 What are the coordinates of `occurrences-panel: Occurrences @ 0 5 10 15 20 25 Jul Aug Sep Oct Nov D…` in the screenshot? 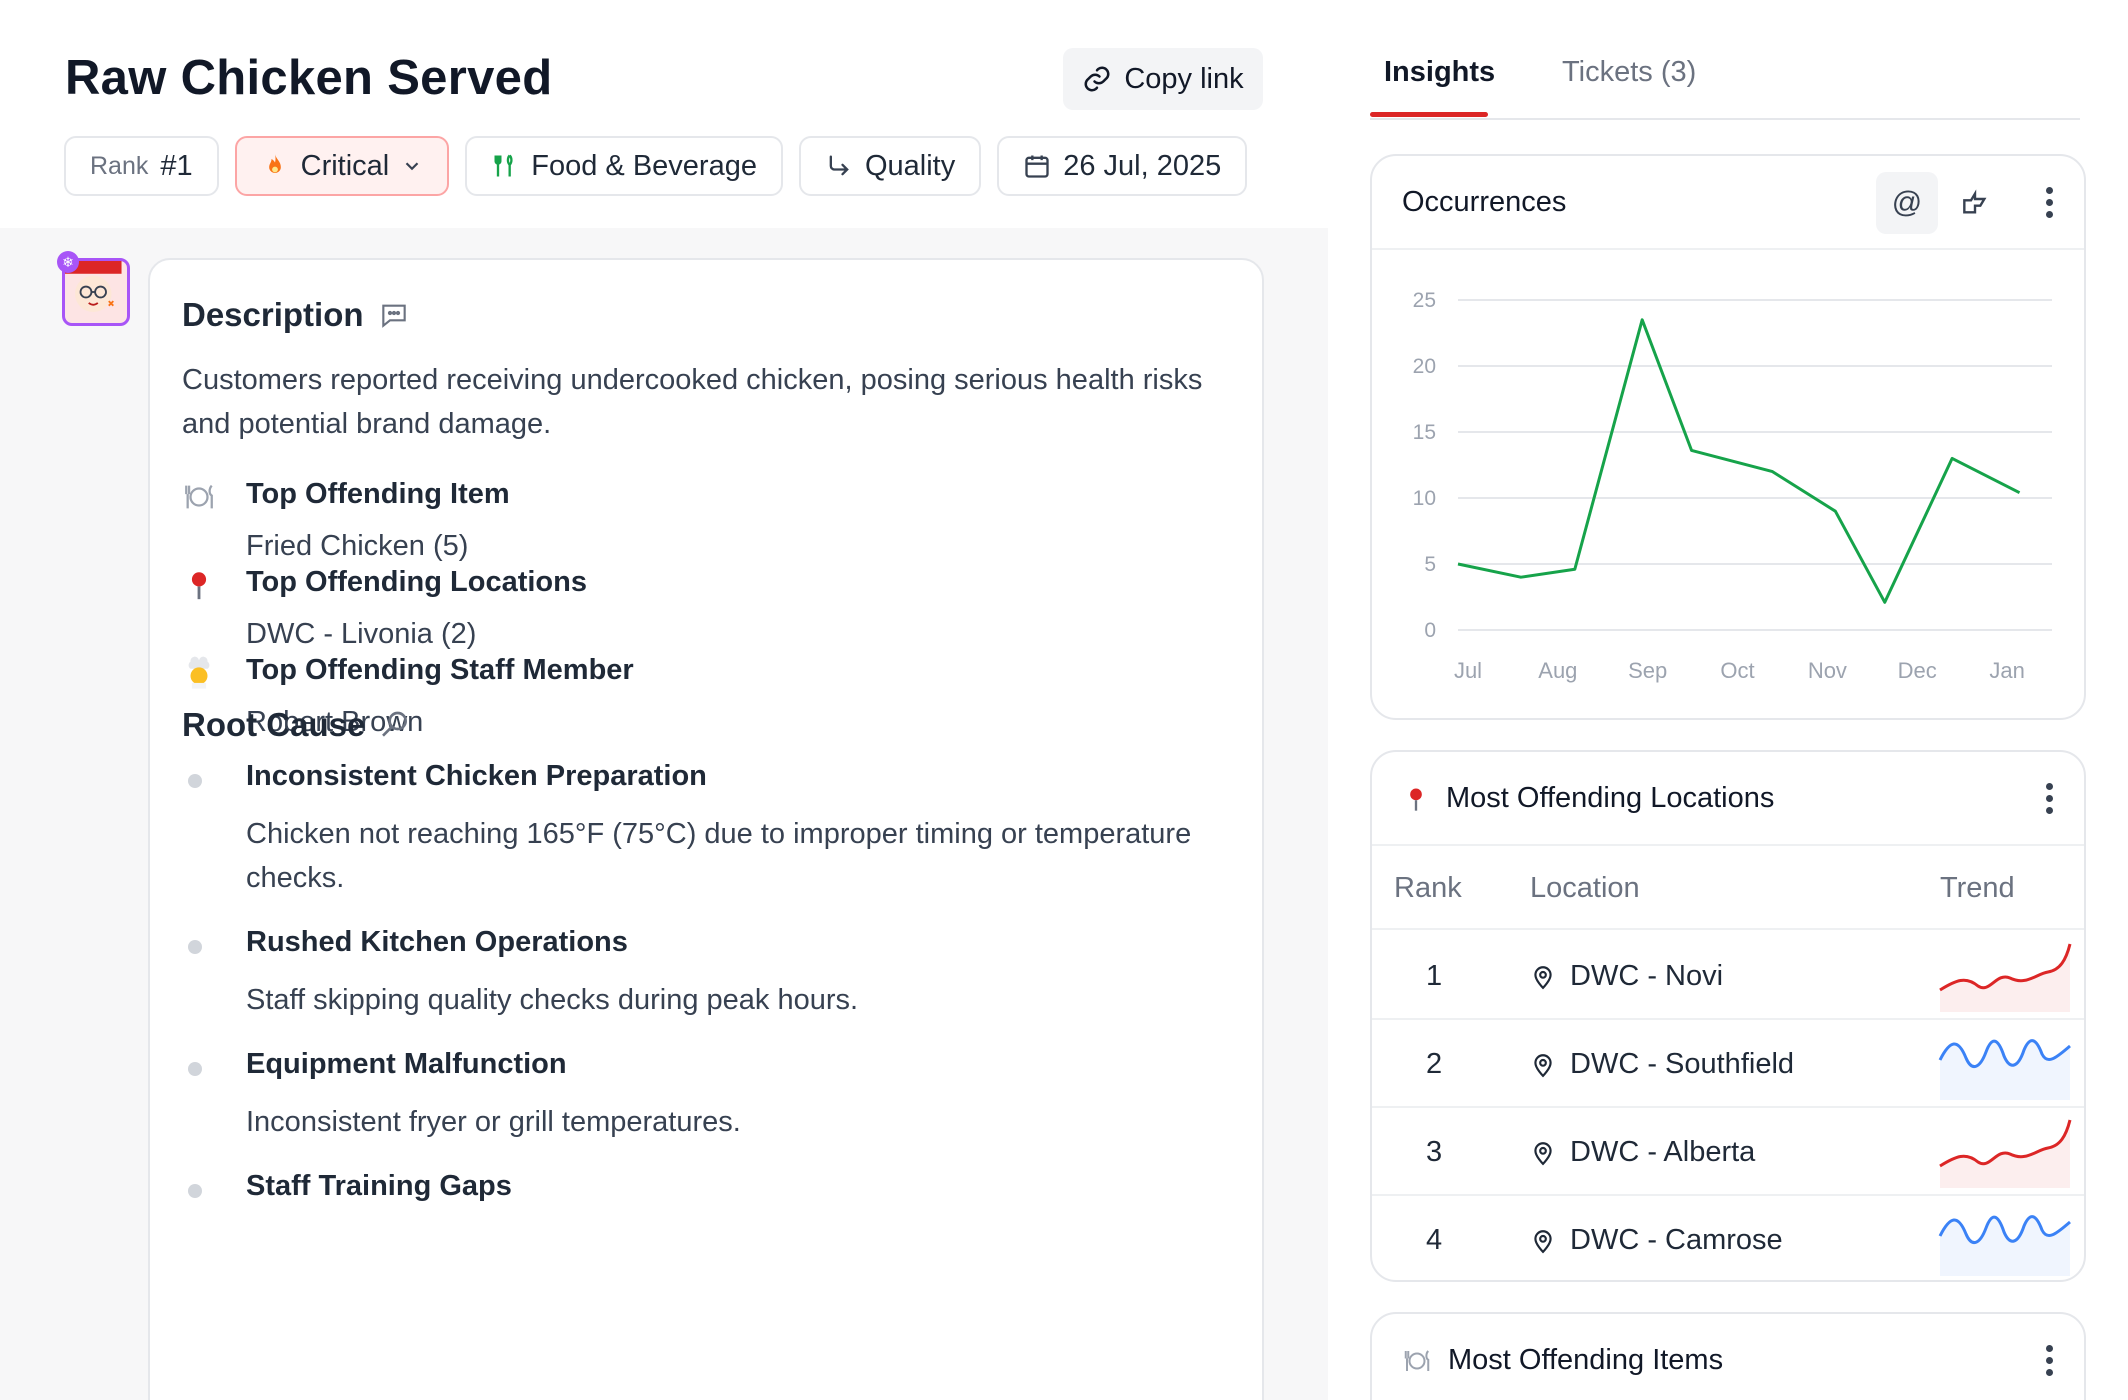 It's located at (1728, 437).